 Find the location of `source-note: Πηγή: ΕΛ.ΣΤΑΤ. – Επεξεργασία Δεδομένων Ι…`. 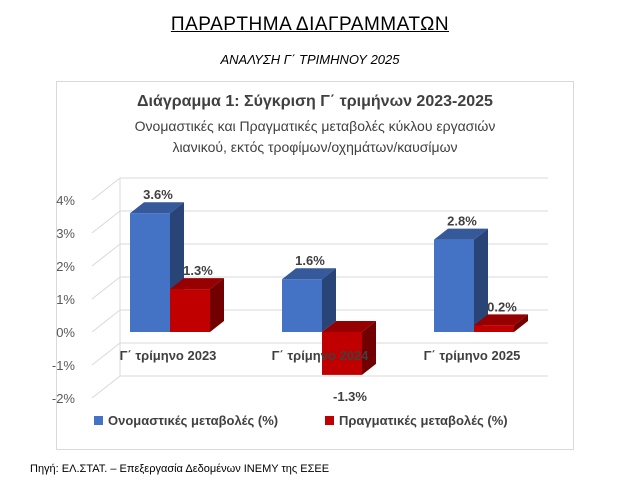

source-note: Πηγή: ΕΛ.ΣΤΑΤ. – Επεξεργασία Δεδομένων Ι… is located at coordinates (180, 469).